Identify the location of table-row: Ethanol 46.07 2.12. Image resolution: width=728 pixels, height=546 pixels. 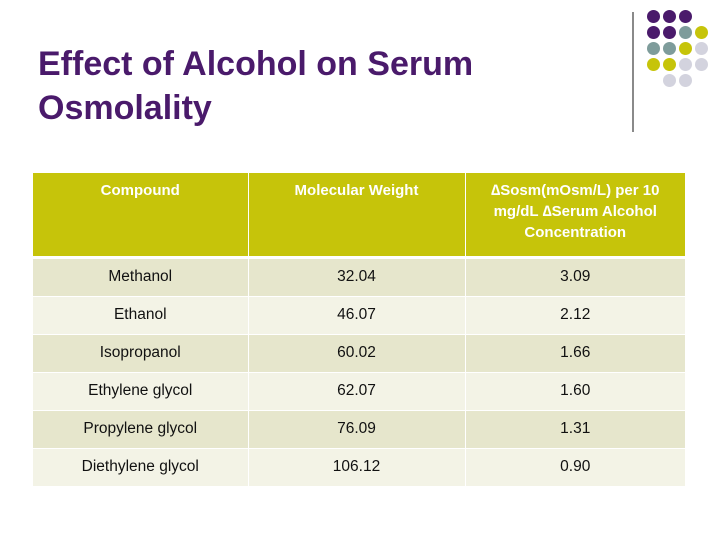
(359, 315).